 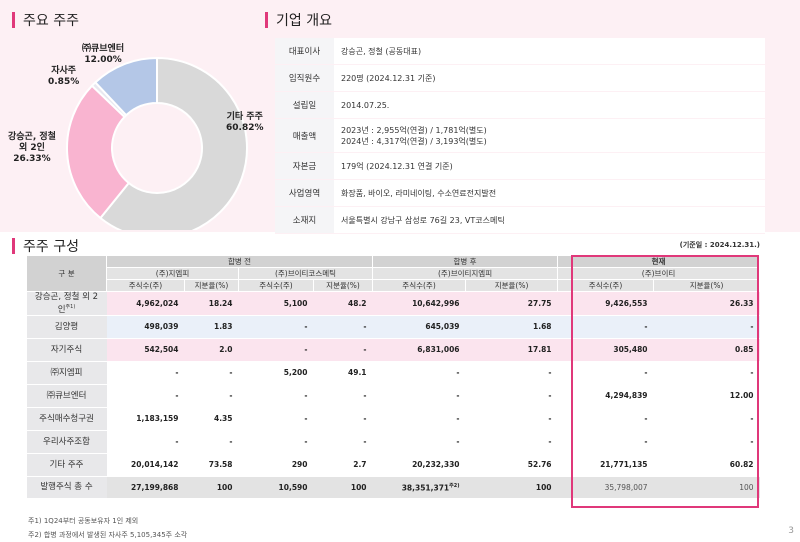 I want to click on overview-value-line: 2023년 : 2,955억(연결) / 1,781억(별도), so click(x=414, y=130).